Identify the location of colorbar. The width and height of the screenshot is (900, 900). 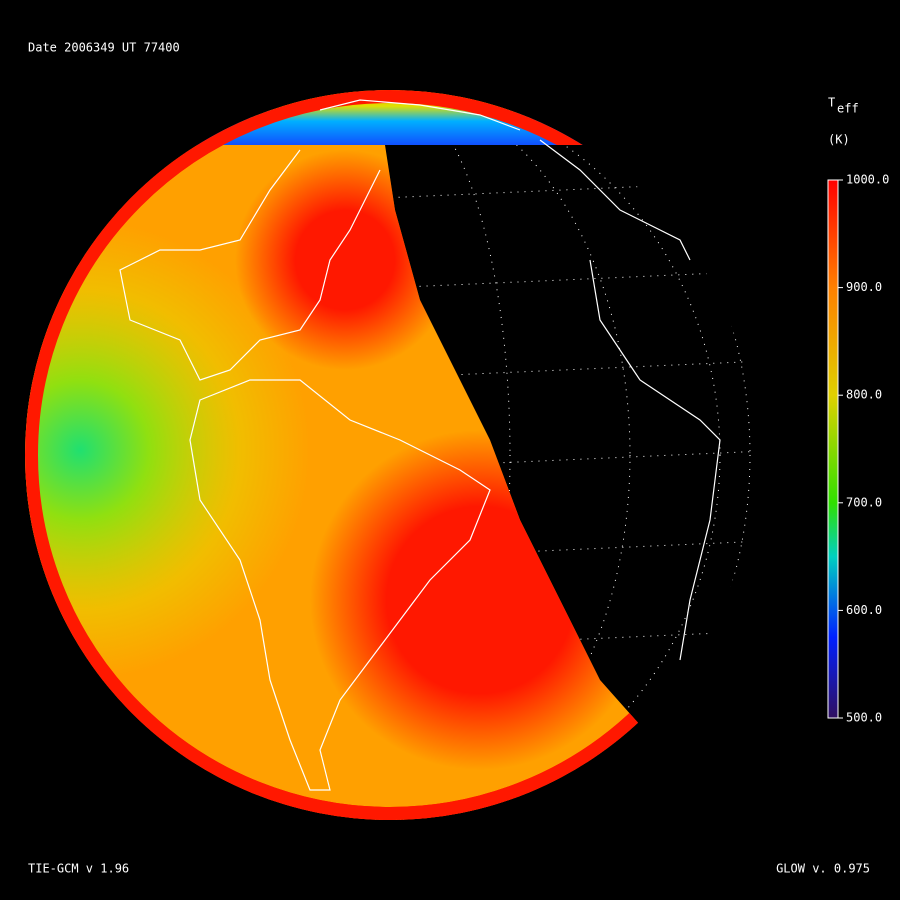
(833, 449).